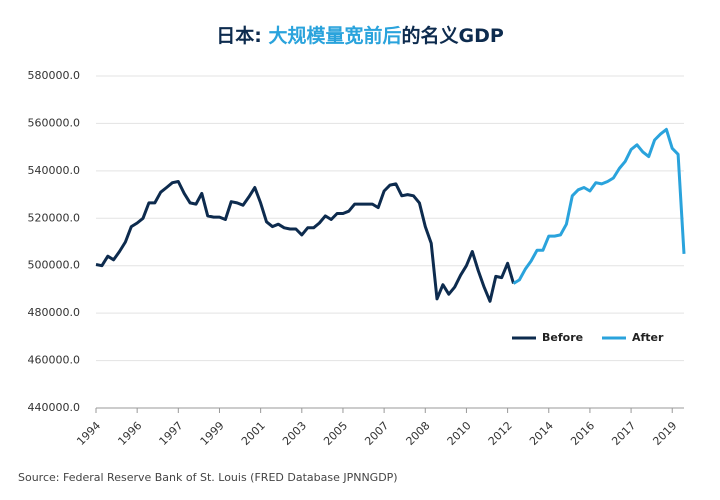 This screenshot has width=720, height=500. Describe the element at coordinates (54, 122) in the screenshot. I see `y-tick-label: 560000.0` at that location.